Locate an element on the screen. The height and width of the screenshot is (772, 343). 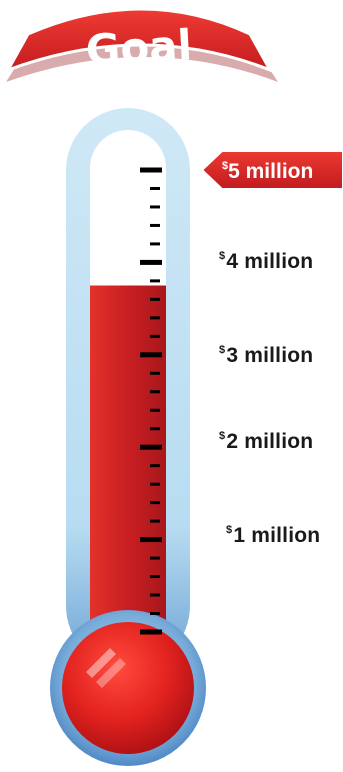
scale-label-4m: $4 million is located at coordinates (266, 262).